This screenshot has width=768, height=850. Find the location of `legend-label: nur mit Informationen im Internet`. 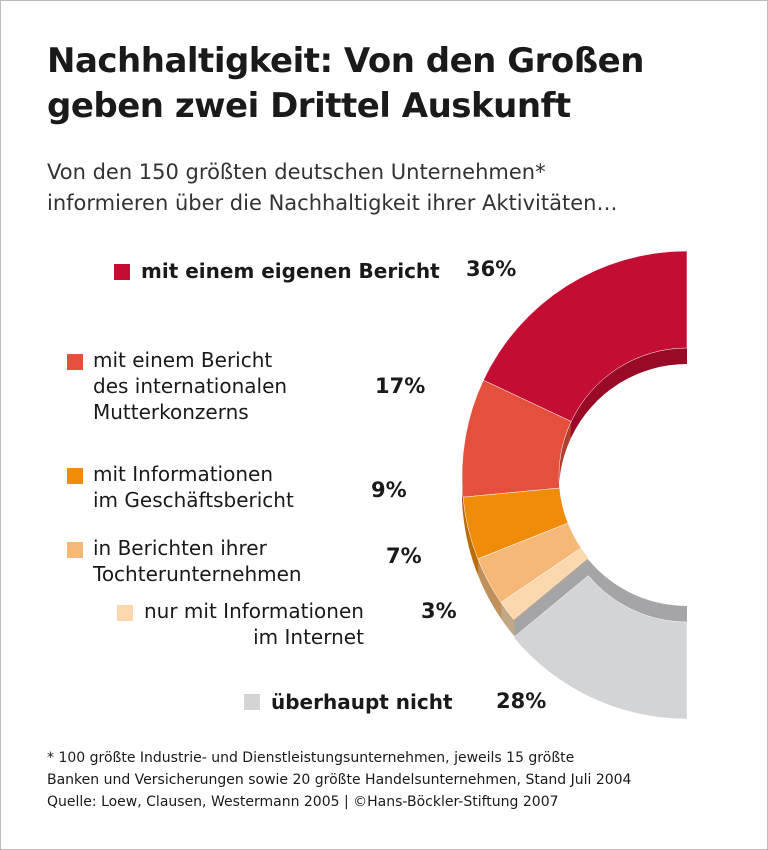

legend-label: nur mit Informationen im Internet is located at coordinates (254, 624).